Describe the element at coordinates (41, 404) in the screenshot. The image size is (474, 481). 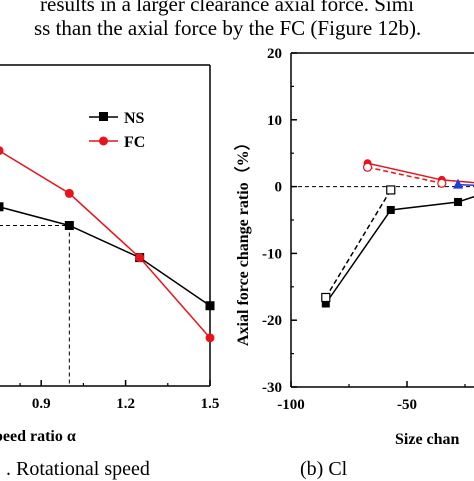
I see `chart-a-xtick-label: 0.9` at that location.